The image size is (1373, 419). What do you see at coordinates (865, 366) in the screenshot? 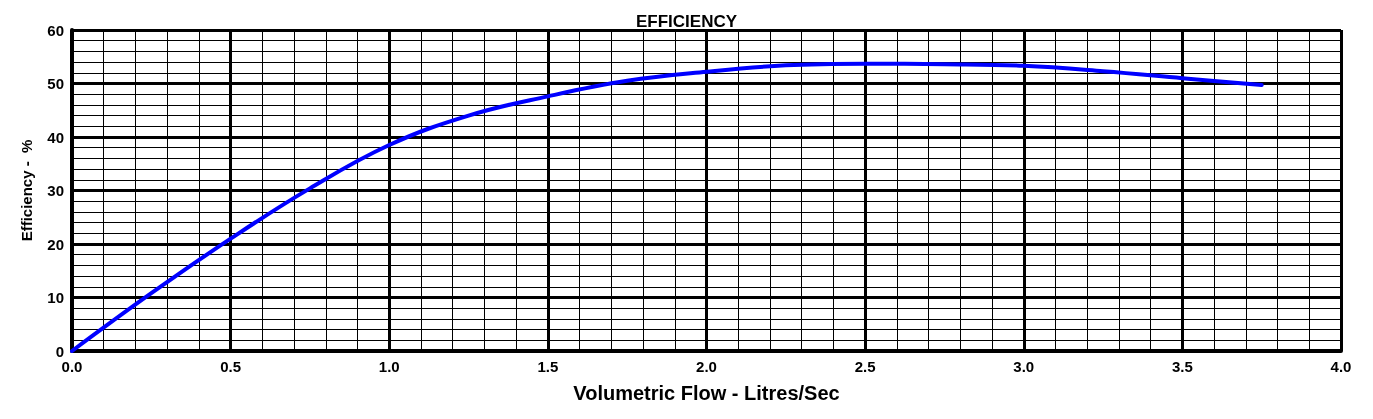
I see `x-tick-label: 2.5` at bounding box center [865, 366].